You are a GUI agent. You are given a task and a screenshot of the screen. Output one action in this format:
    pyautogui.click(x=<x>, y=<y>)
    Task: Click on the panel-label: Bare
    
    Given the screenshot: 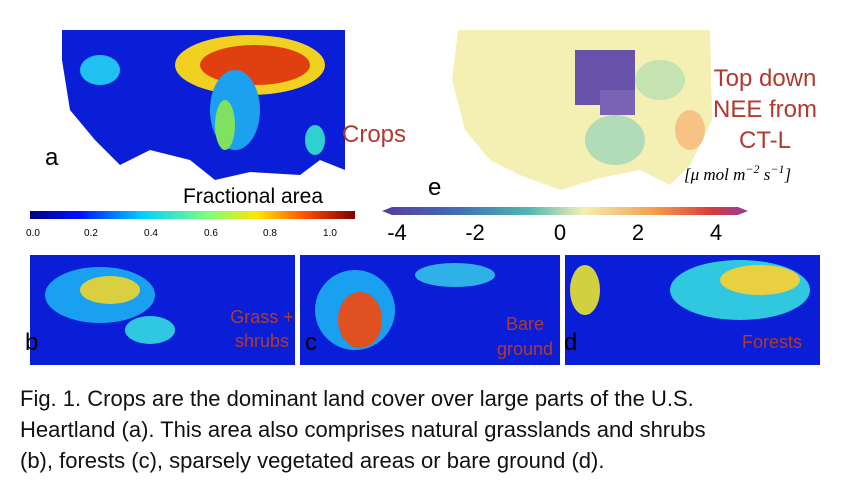 What is the action you would take?
    pyautogui.click(x=525, y=324)
    